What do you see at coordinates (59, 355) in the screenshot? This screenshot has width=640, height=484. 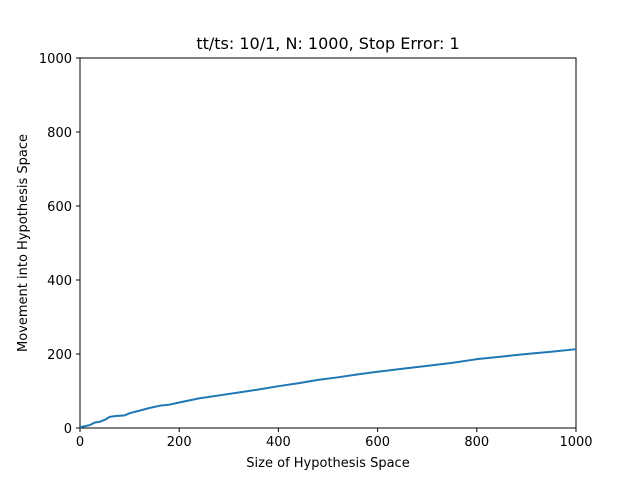 I see `y-tick-label: 200` at bounding box center [59, 355].